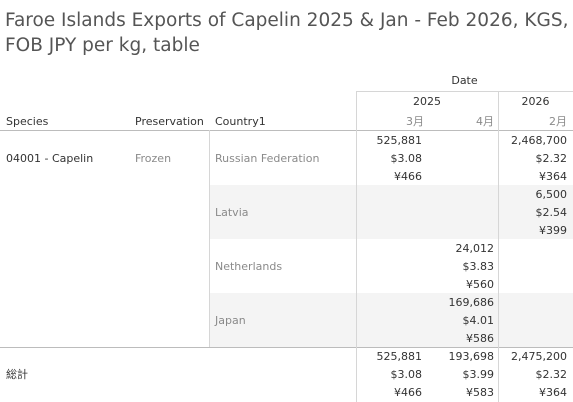  What do you see at coordinates (480, 284) in the screenshot?
I see `value-cell: ¥560` at bounding box center [480, 284].